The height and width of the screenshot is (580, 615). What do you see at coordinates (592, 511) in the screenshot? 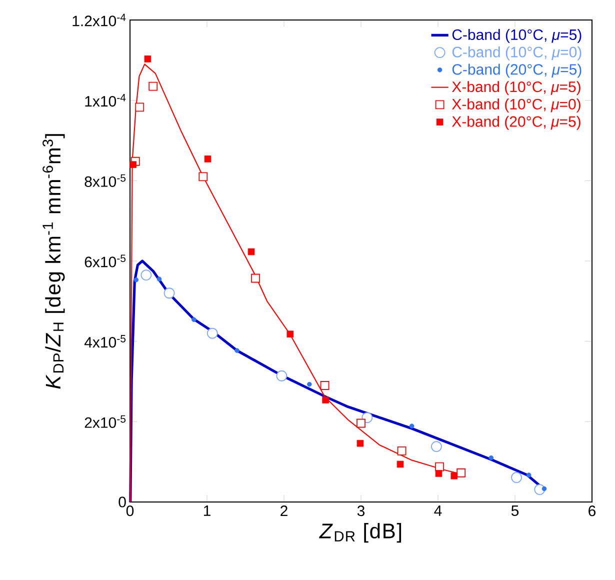
I see `x-tick-label: 6` at bounding box center [592, 511].